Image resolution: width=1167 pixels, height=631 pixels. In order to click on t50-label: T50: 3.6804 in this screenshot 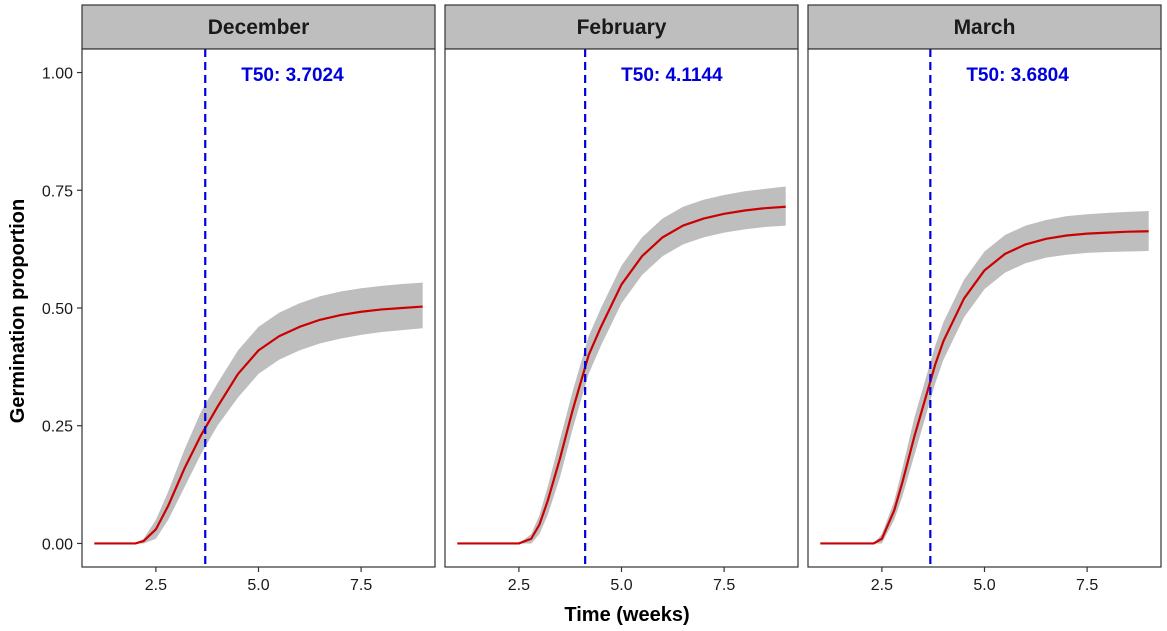, I will do `click(1017, 75)`.